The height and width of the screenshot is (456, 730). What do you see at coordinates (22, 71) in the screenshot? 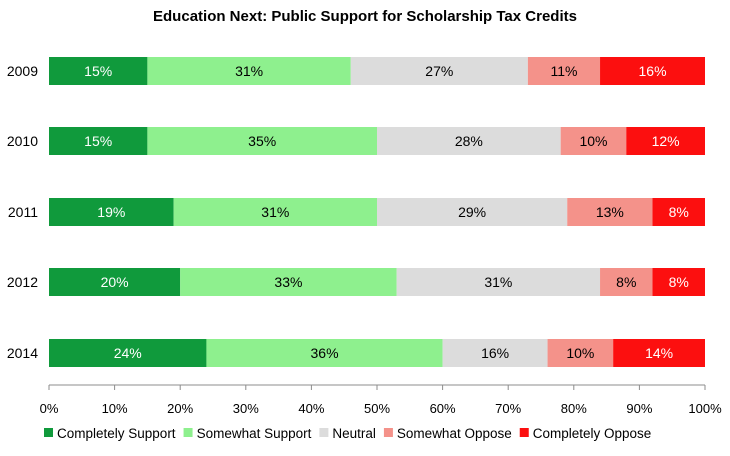
I see `category-label: 2009` at bounding box center [22, 71].